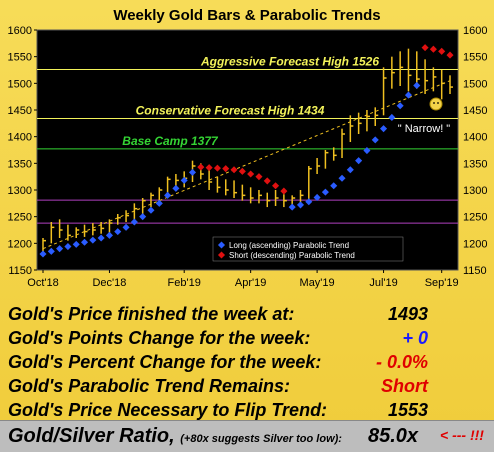 This screenshot has height=452, width=494. I want to click on trend-value: Short, so click(404, 386).